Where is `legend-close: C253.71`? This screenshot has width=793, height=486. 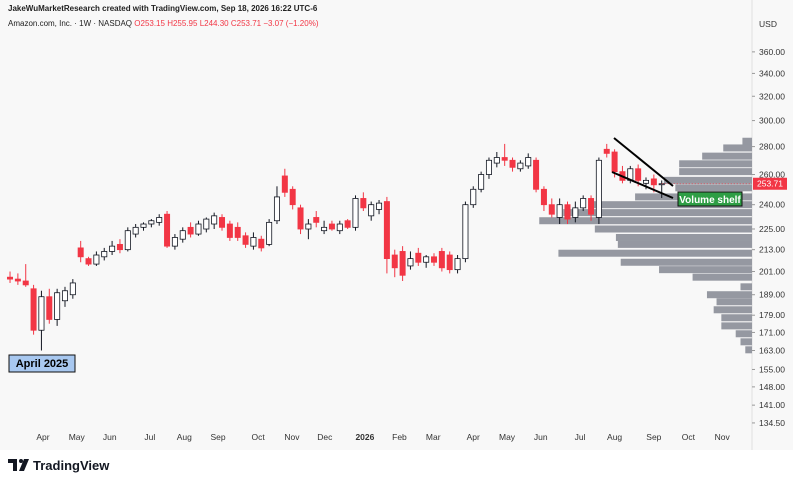 legend-close: C253.71 is located at coordinates (246, 23).